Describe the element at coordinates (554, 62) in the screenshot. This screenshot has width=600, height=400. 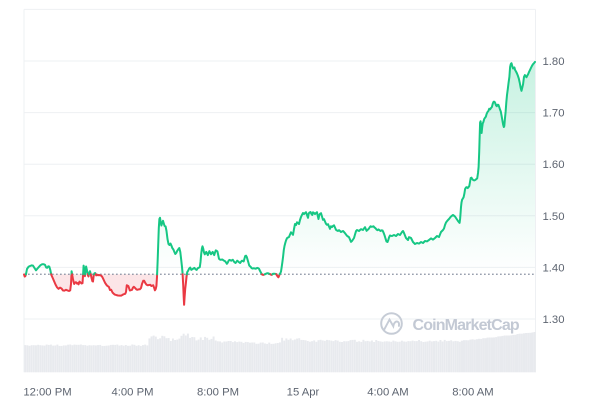
I see `svg-text: 1.80` at that location.